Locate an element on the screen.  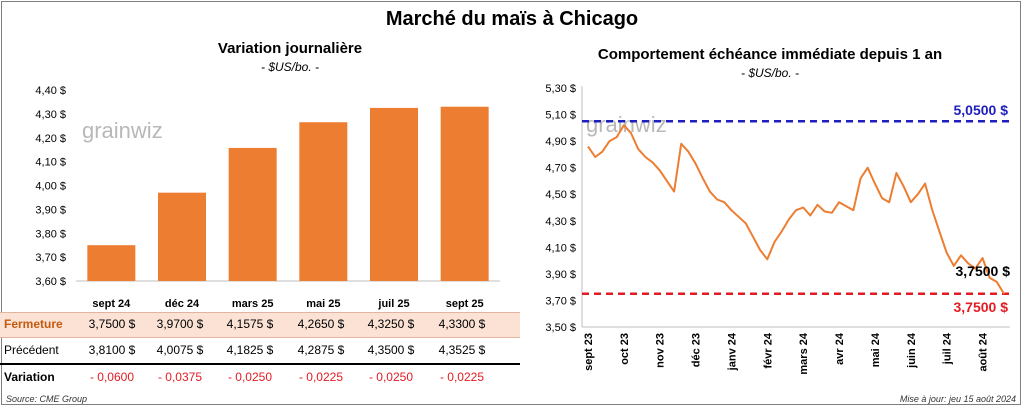
left-panel-unit: - $US/bo. - is located at coordinates (290, 67).